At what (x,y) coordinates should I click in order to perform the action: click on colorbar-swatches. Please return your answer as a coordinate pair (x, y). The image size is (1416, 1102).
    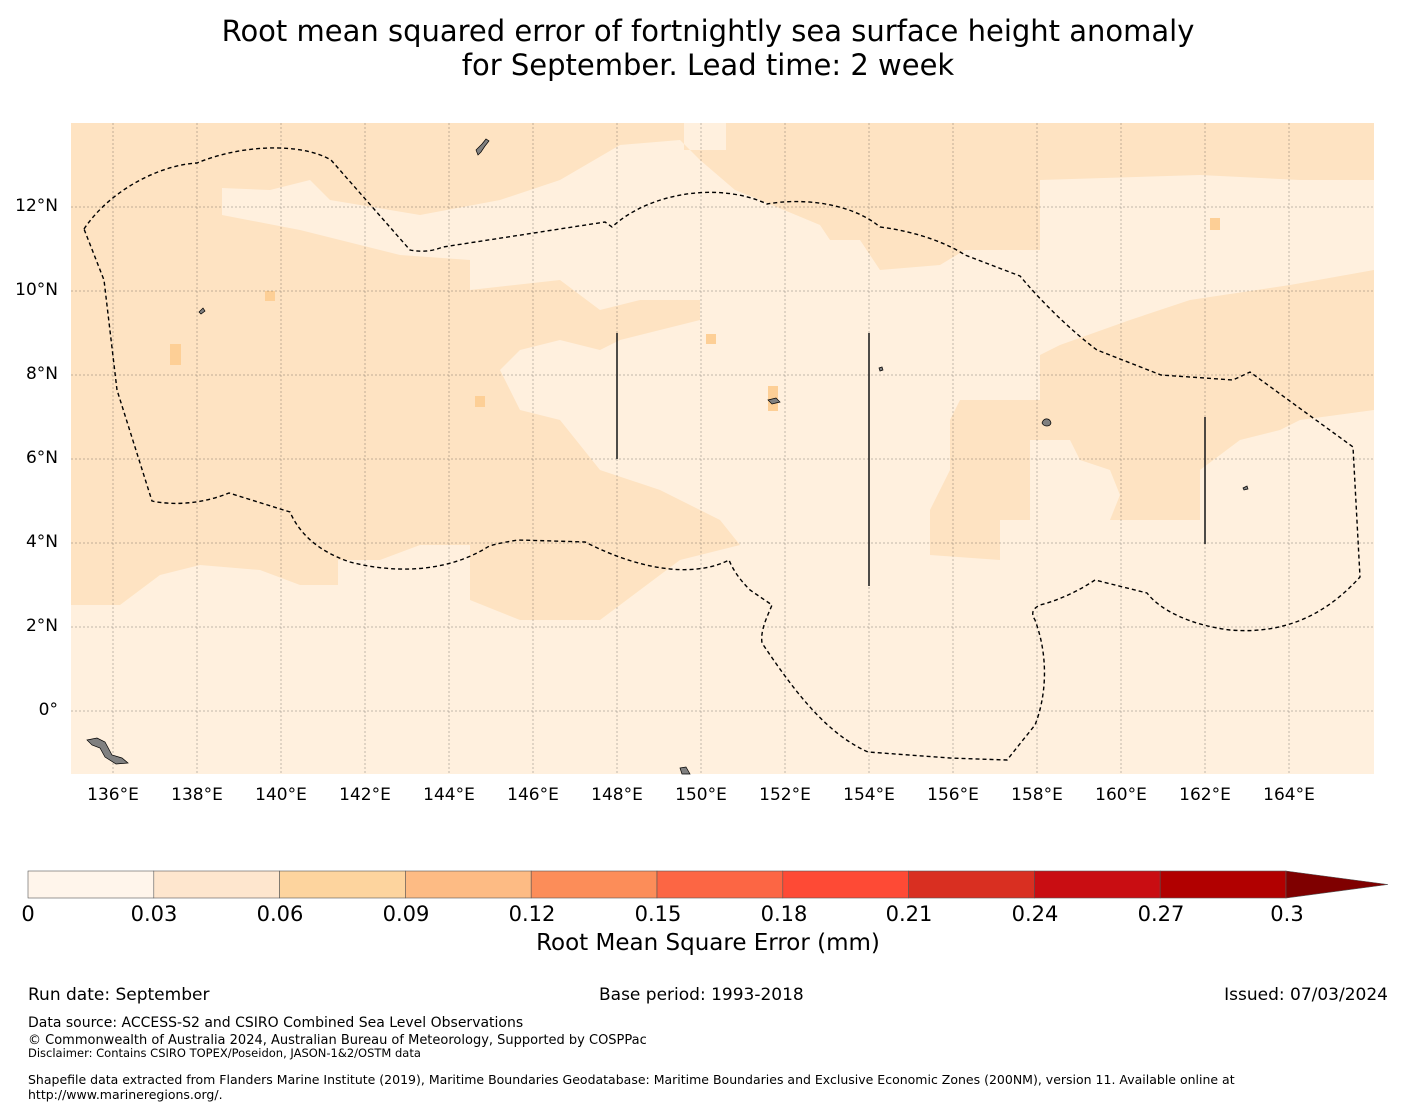
    Looking at the image, I should click on (708, 884).